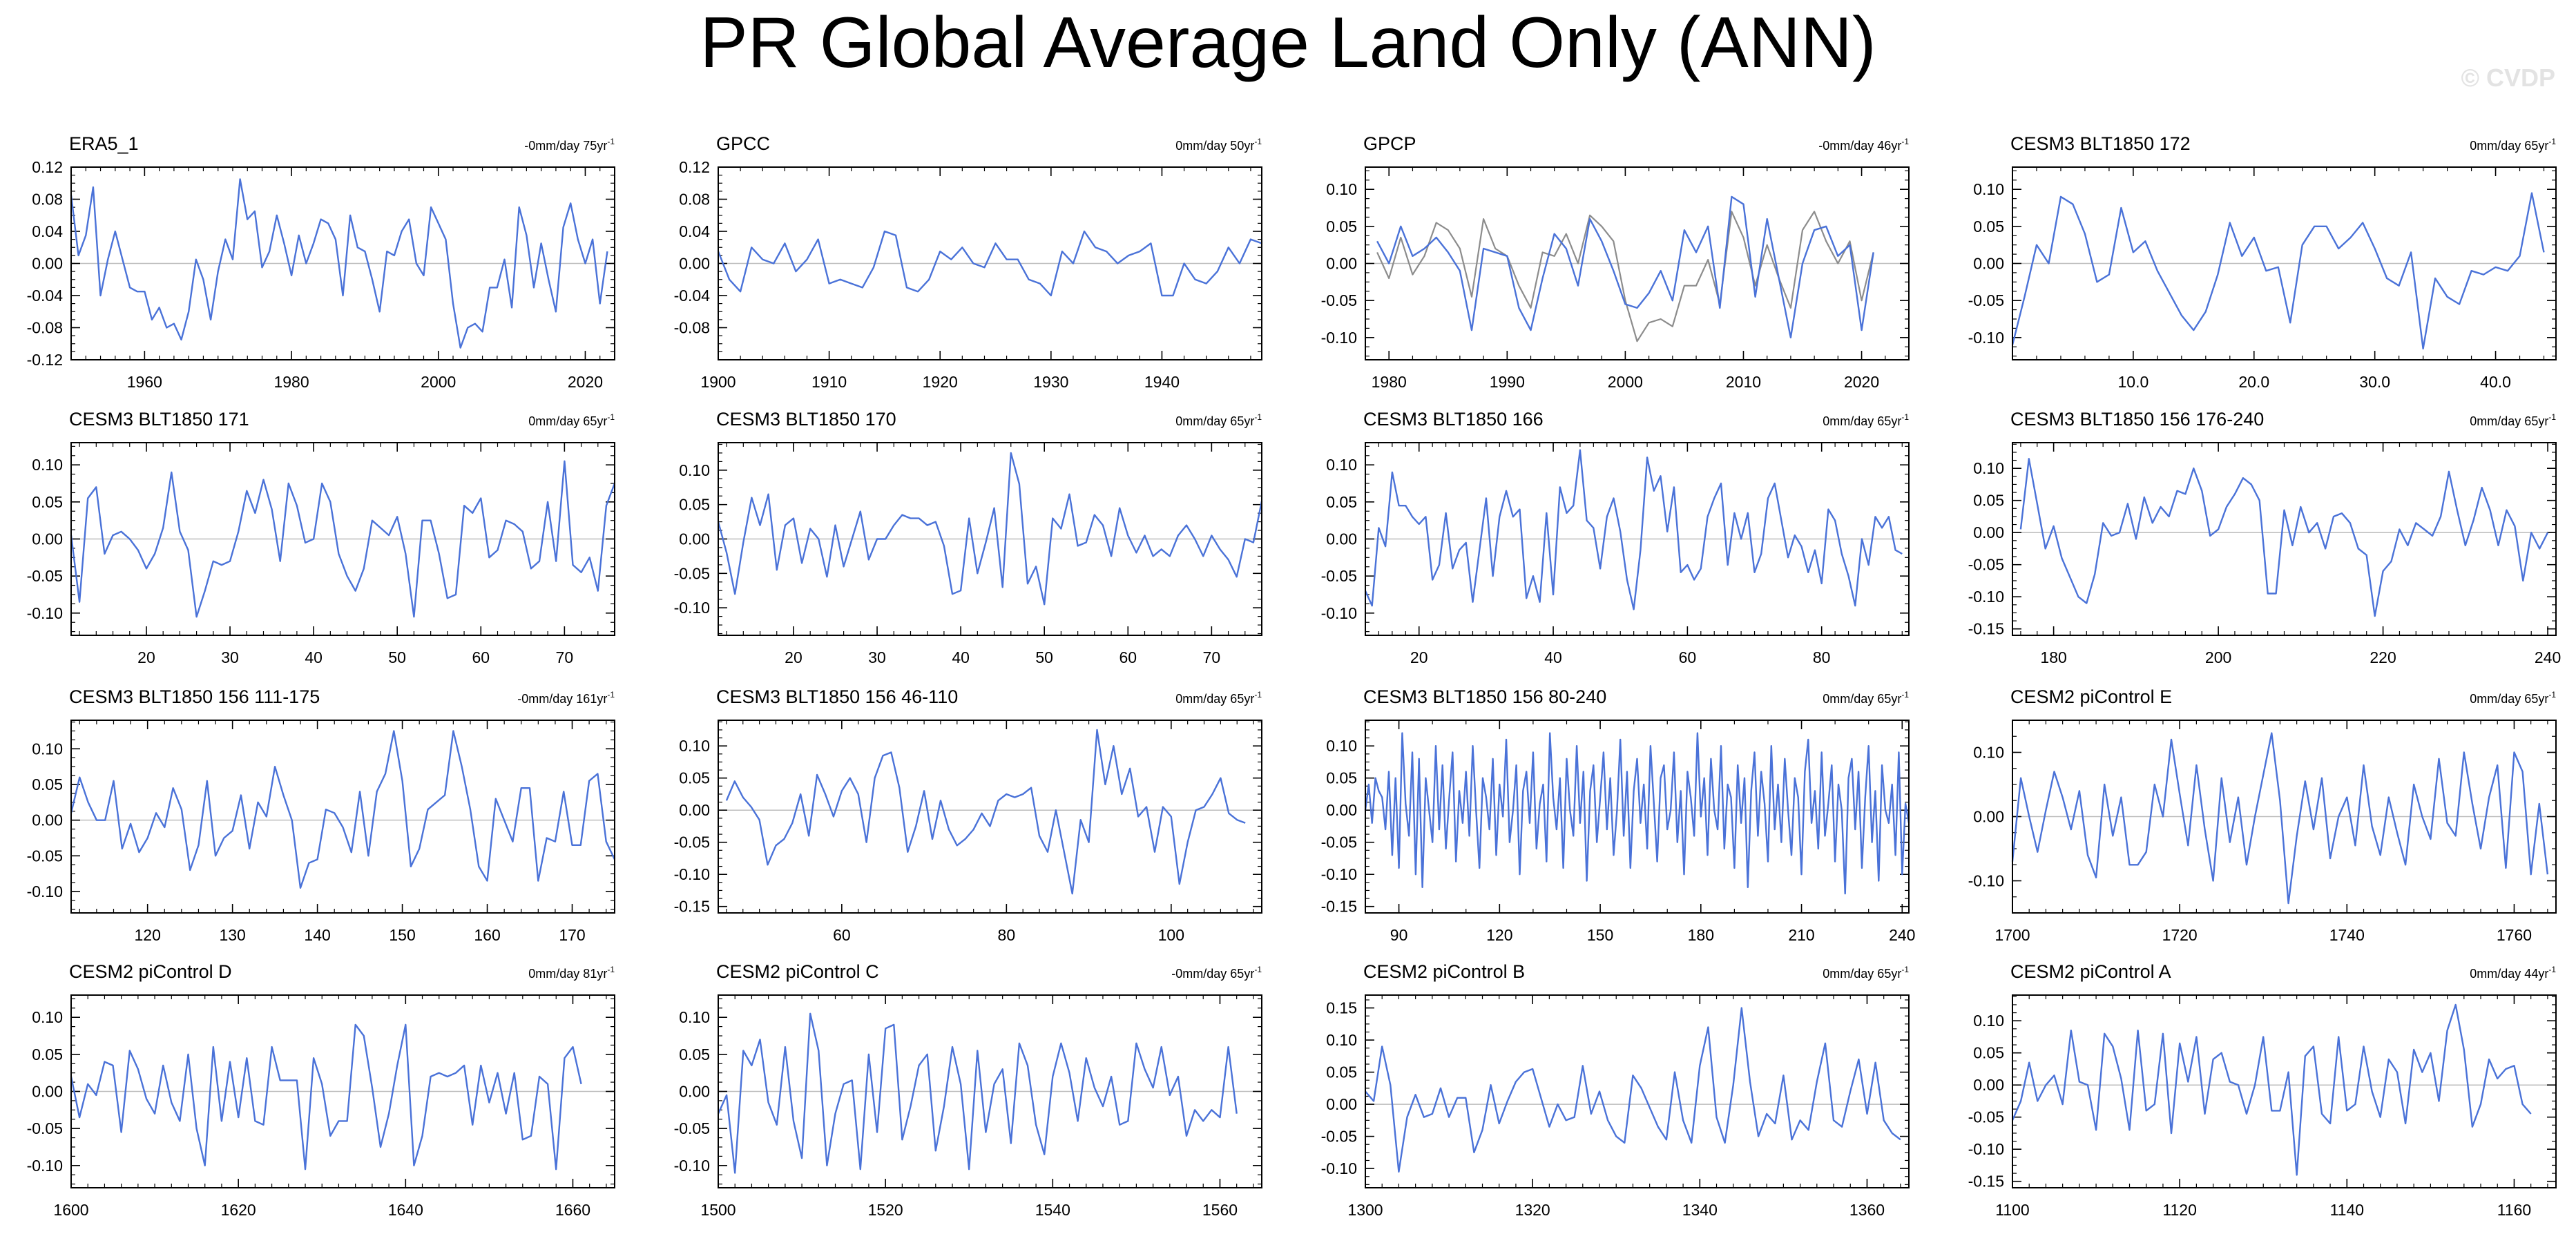 The image size is (2576, 1243). Describe the element at coordinates (1861, 382) in the screenshot. I see `x-tick-label: 2020` at that location.